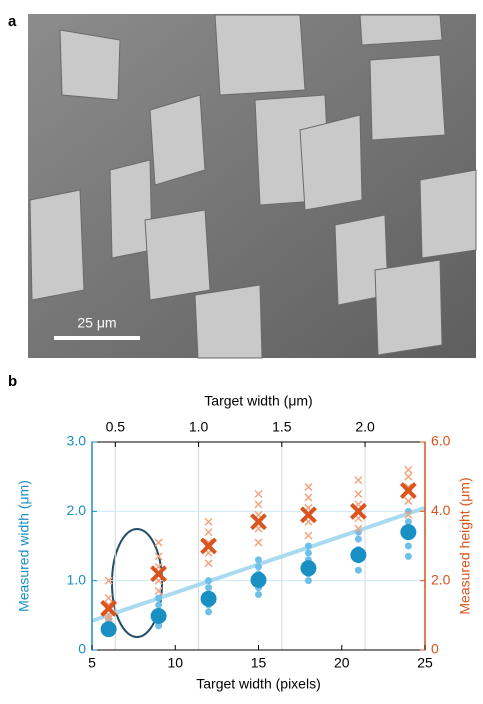 The image size is (483, 704). What do you see at coordinates (175, 663) in the screenshot?
I see `x-tick-label: 10` at bounding box center [175, 663].